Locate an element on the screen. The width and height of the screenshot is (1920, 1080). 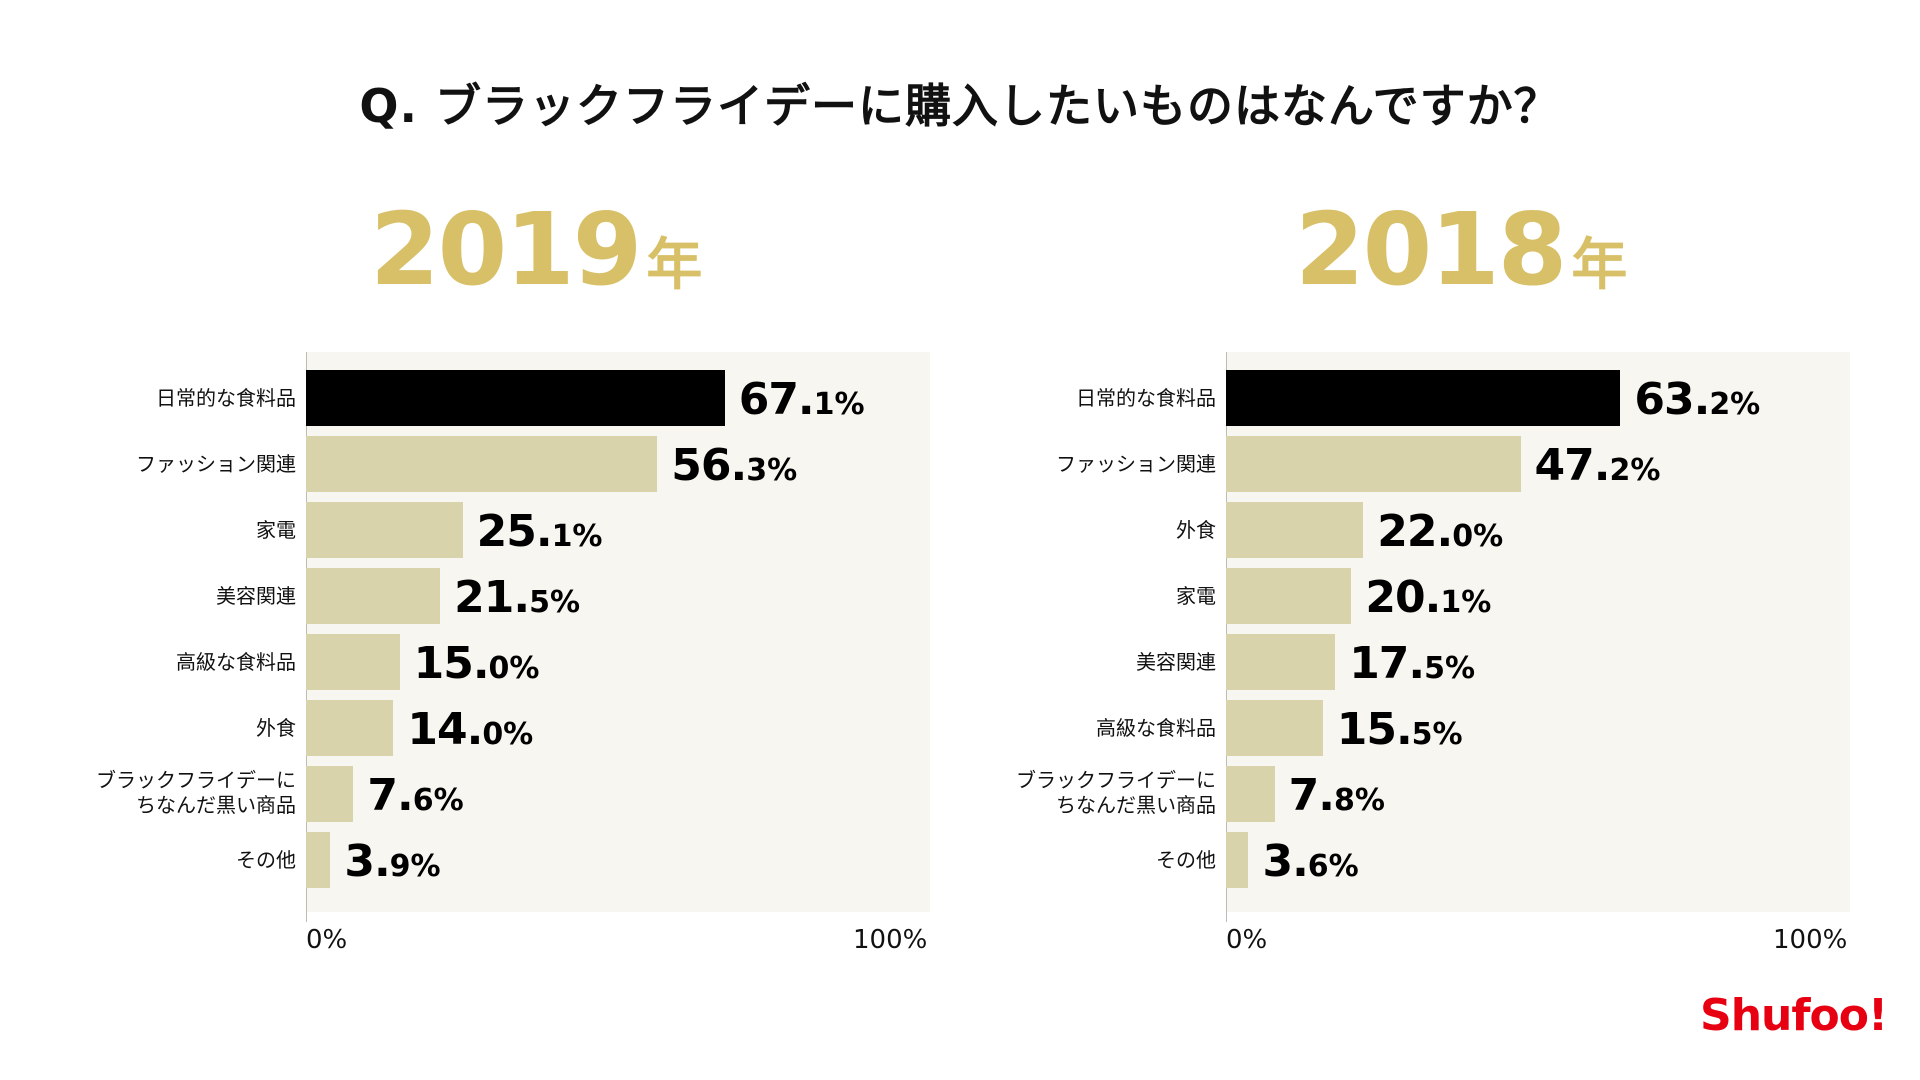
value-label-6: 15.5% is located at coordinates (1400, 730).